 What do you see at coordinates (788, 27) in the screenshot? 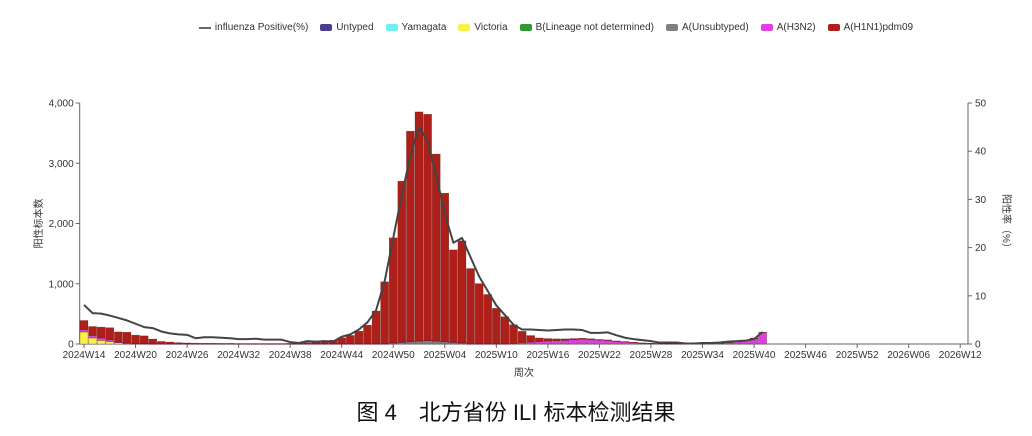
I see `legend-item-h3n2: A(H3N2)` at bounding box center [788, 27].